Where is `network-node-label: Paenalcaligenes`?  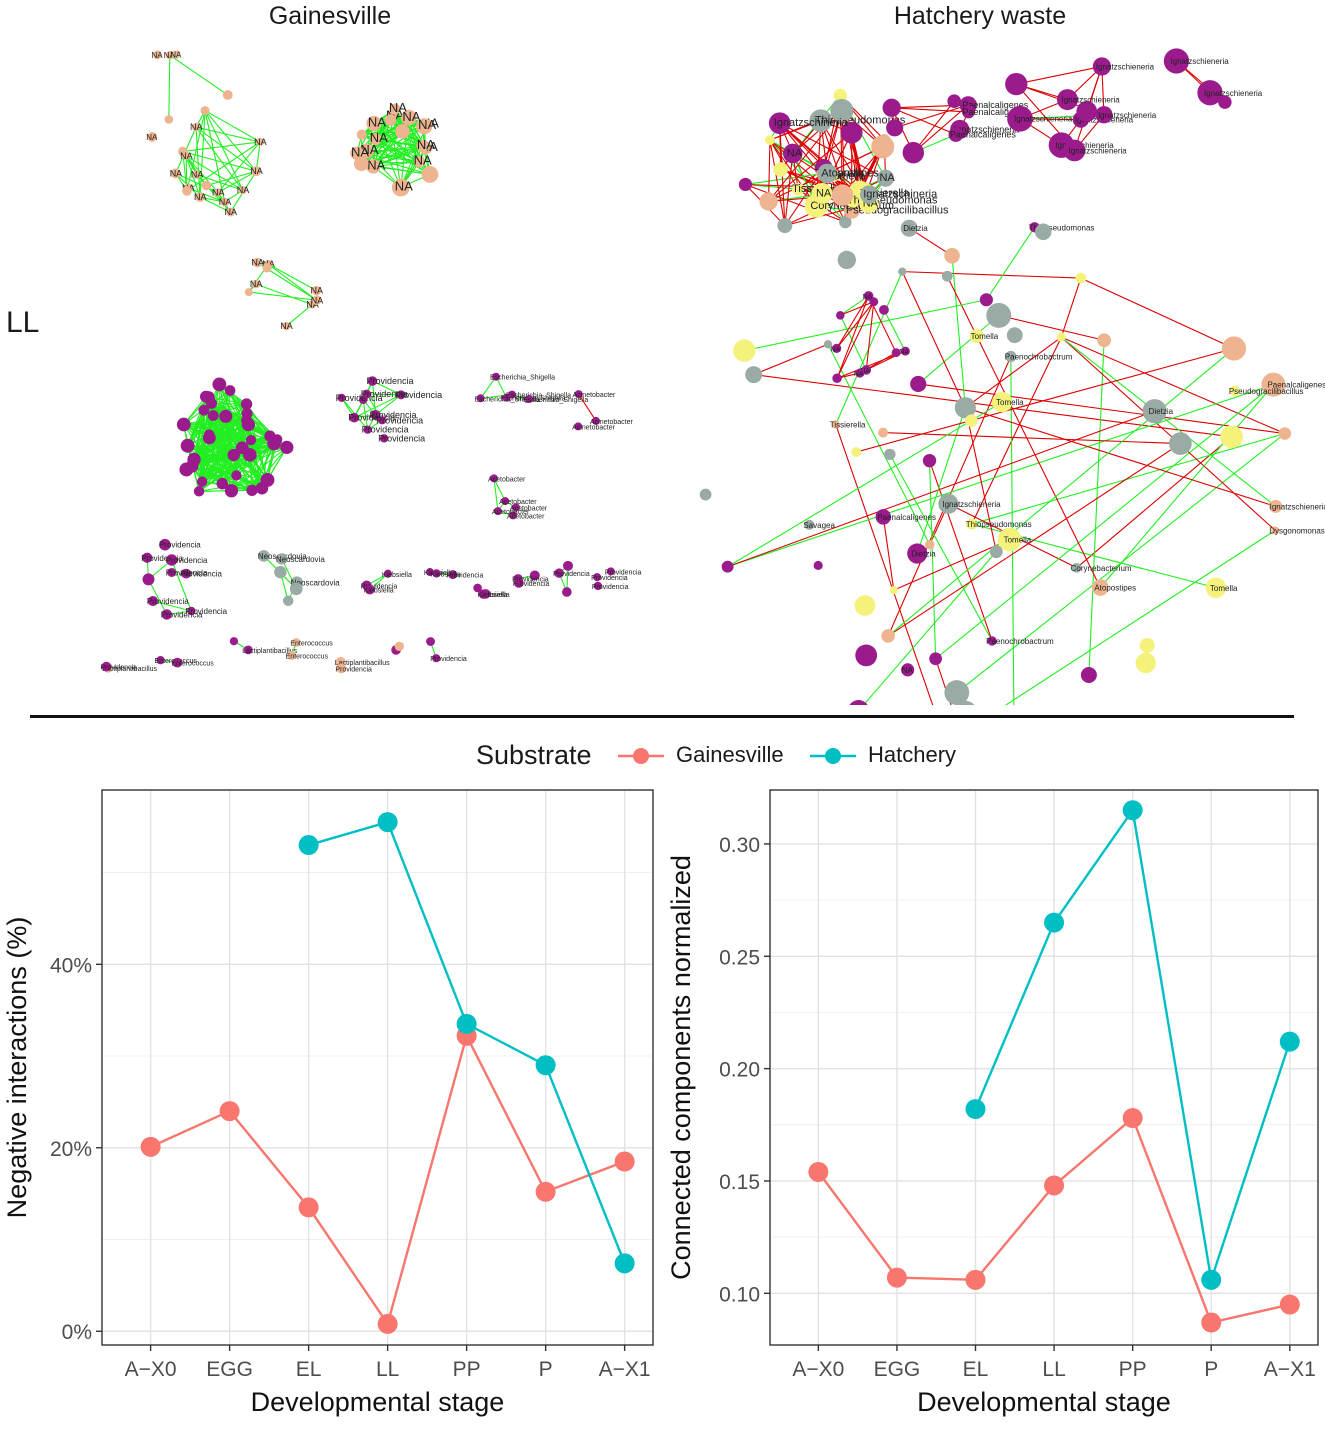 network-node-label: Paenalcaligenes is located at coordinates (995, 105).